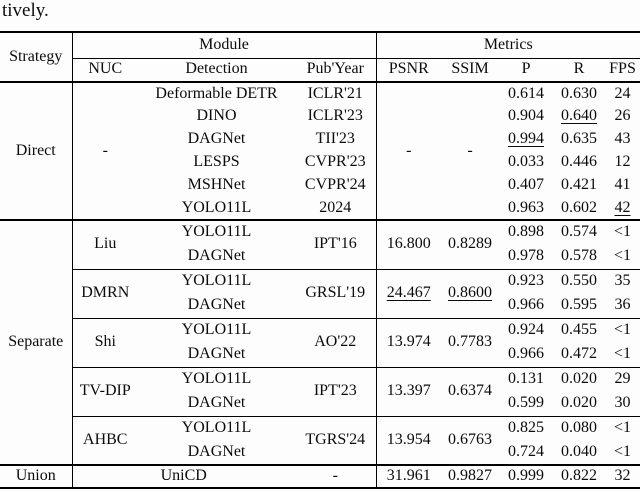 The height and width of the screenshot is (492, 640). Describe the element at coordinates (579, 477) in the screenshot. I see `cell-r-best: 0.822` at that location.